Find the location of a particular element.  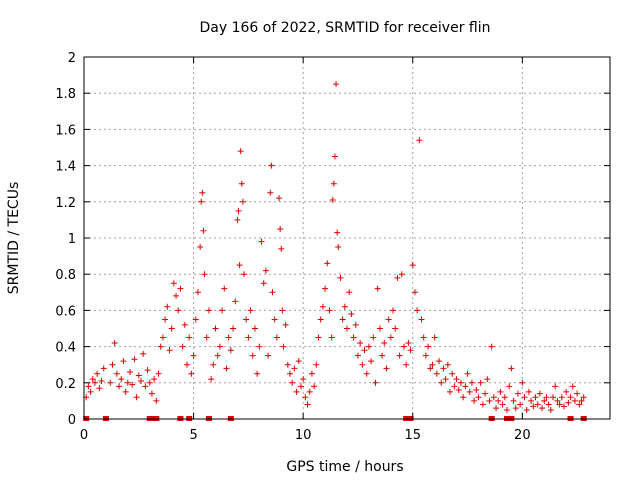

x-tick-label: 20 is located at coordinates (522, 435).